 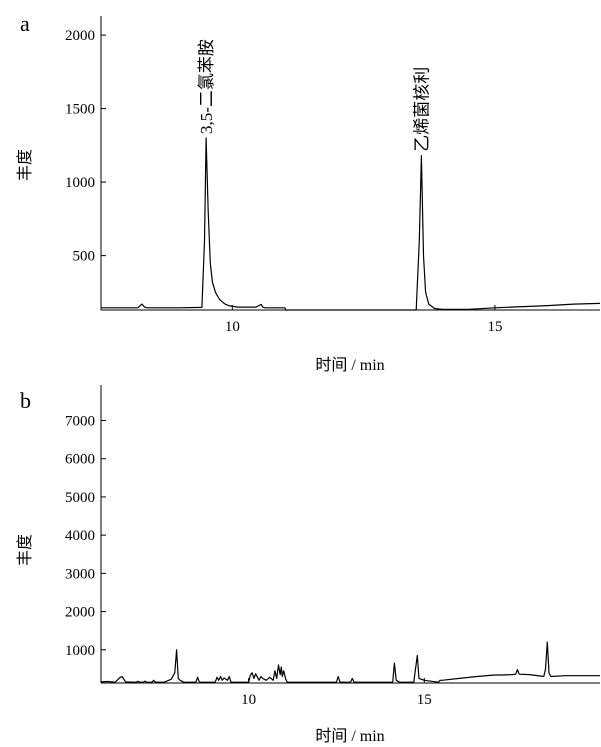 What do you see at coordinates (80, 574) in the screenshot?
I see `panel-b-y-tick-label: 3000` at bounding box center [80, 574].